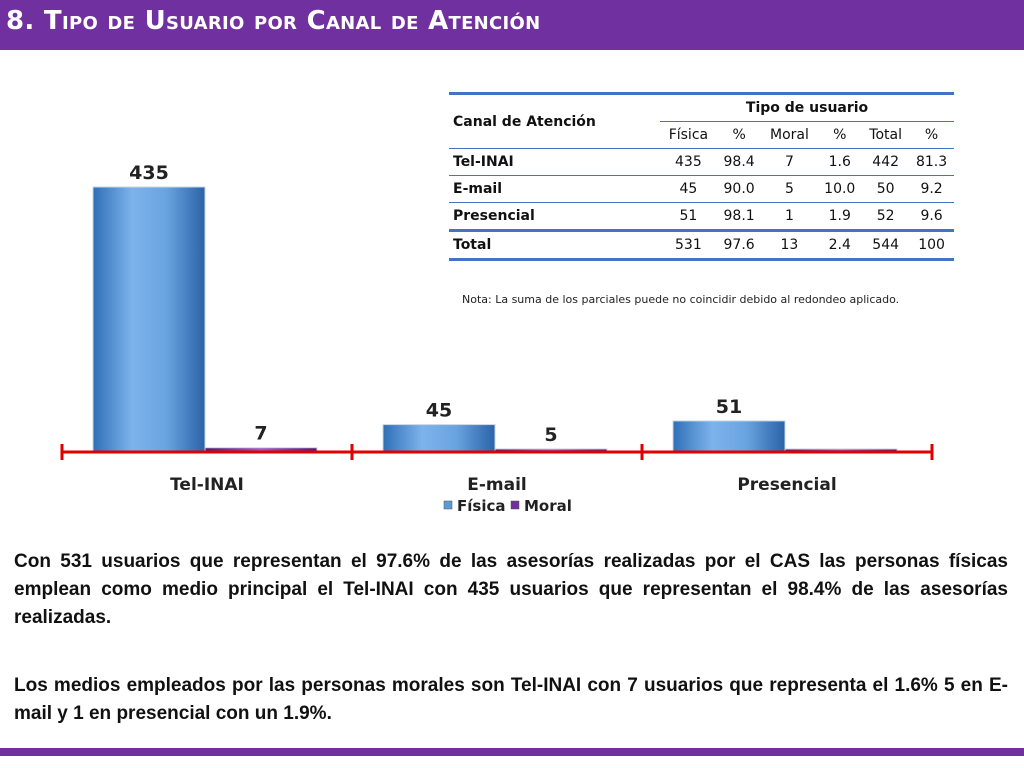 The width and height of the screenshot is (1024, 768). Describe the element at coordinates (497, 485) in the screenshot. I see `category-label: E-mail` at that location.